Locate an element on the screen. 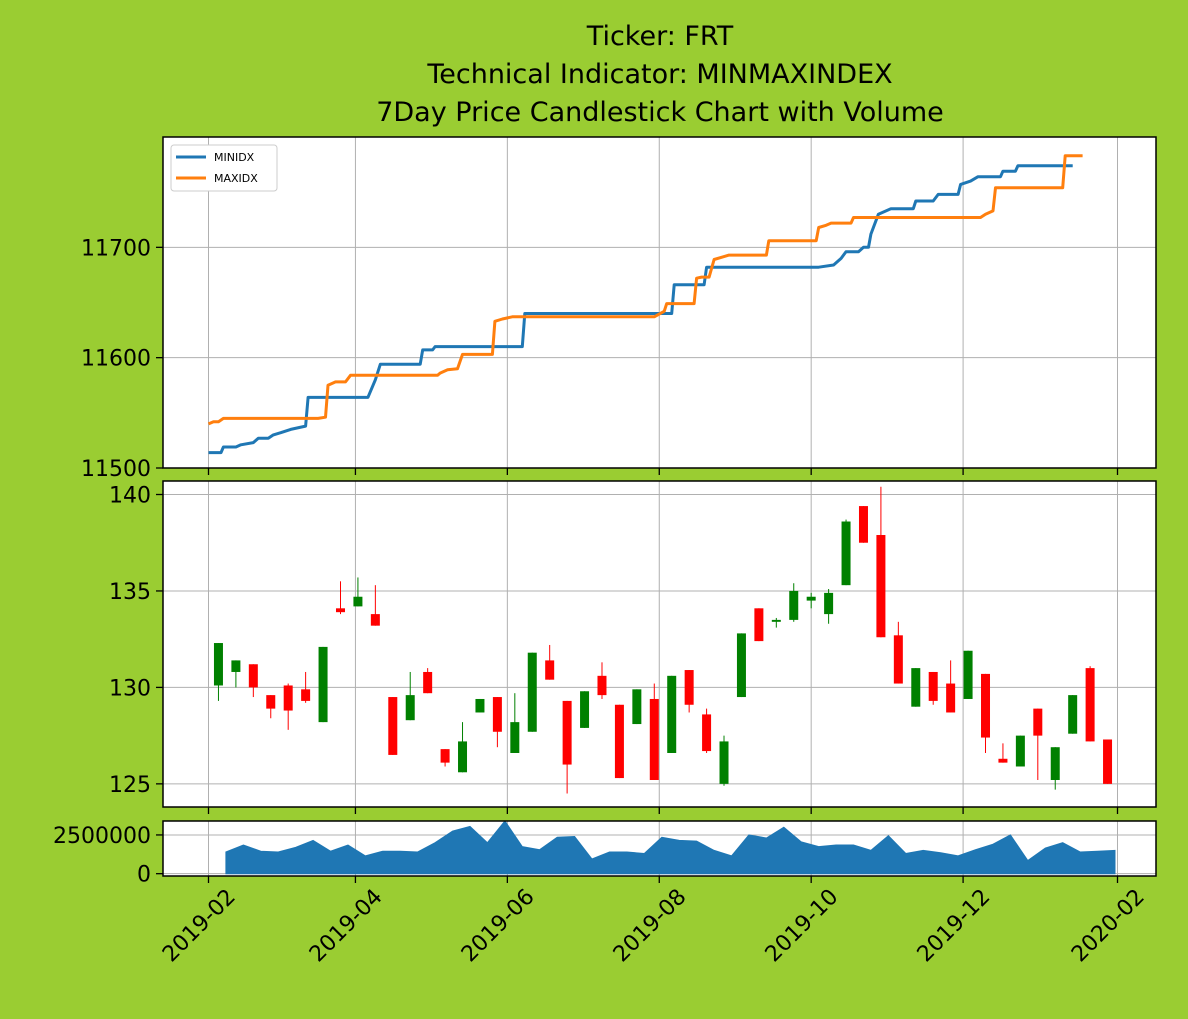 This screenshot has width=1188, height=1019. candlestick-y-axis: 125 130 135 140 is located at coordinates (136, 641).